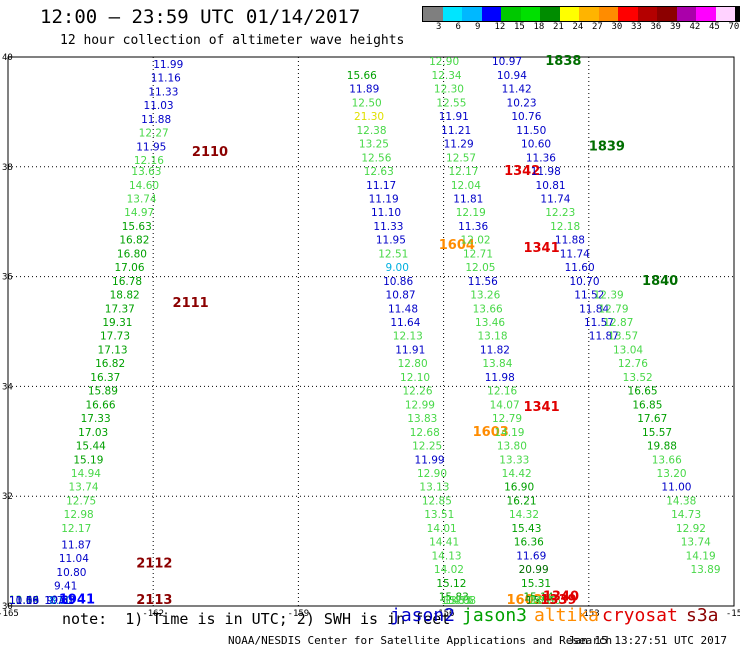  Describe the element at coordinates (381, 186) in the screenshot. I see `swh-value: 11.17` at that location.